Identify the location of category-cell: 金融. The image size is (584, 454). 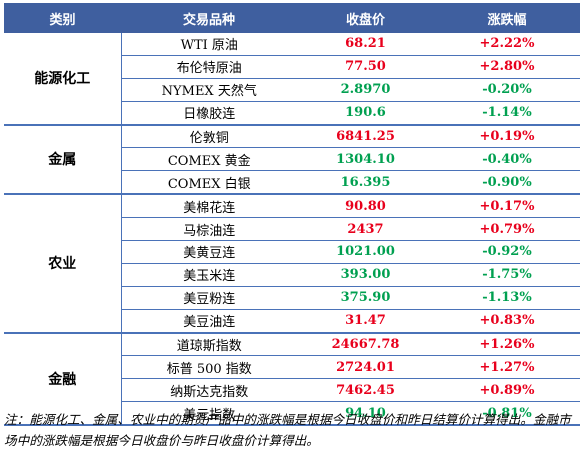
(63, 379).